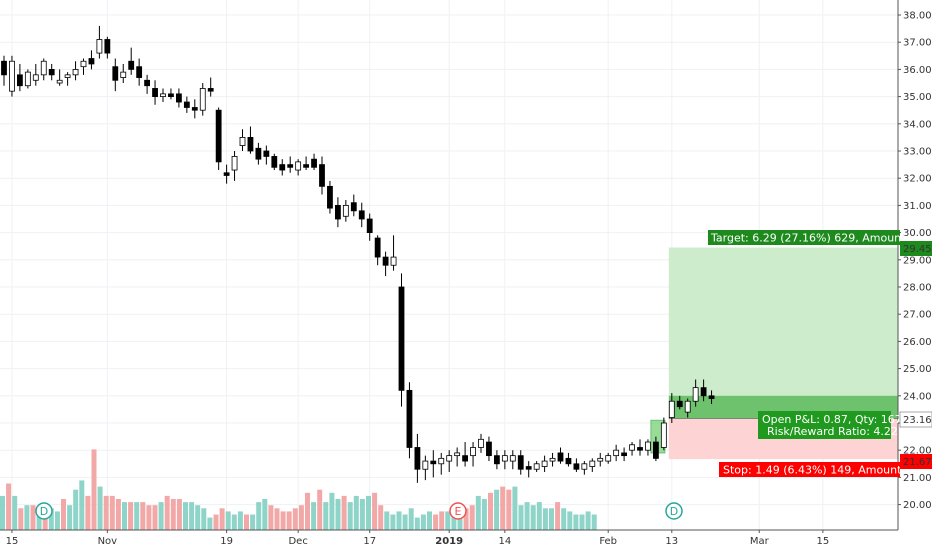 The height and width of the screenshot is (550, 932). I want to click on x-tick-label: Nov, so click(108, 541).